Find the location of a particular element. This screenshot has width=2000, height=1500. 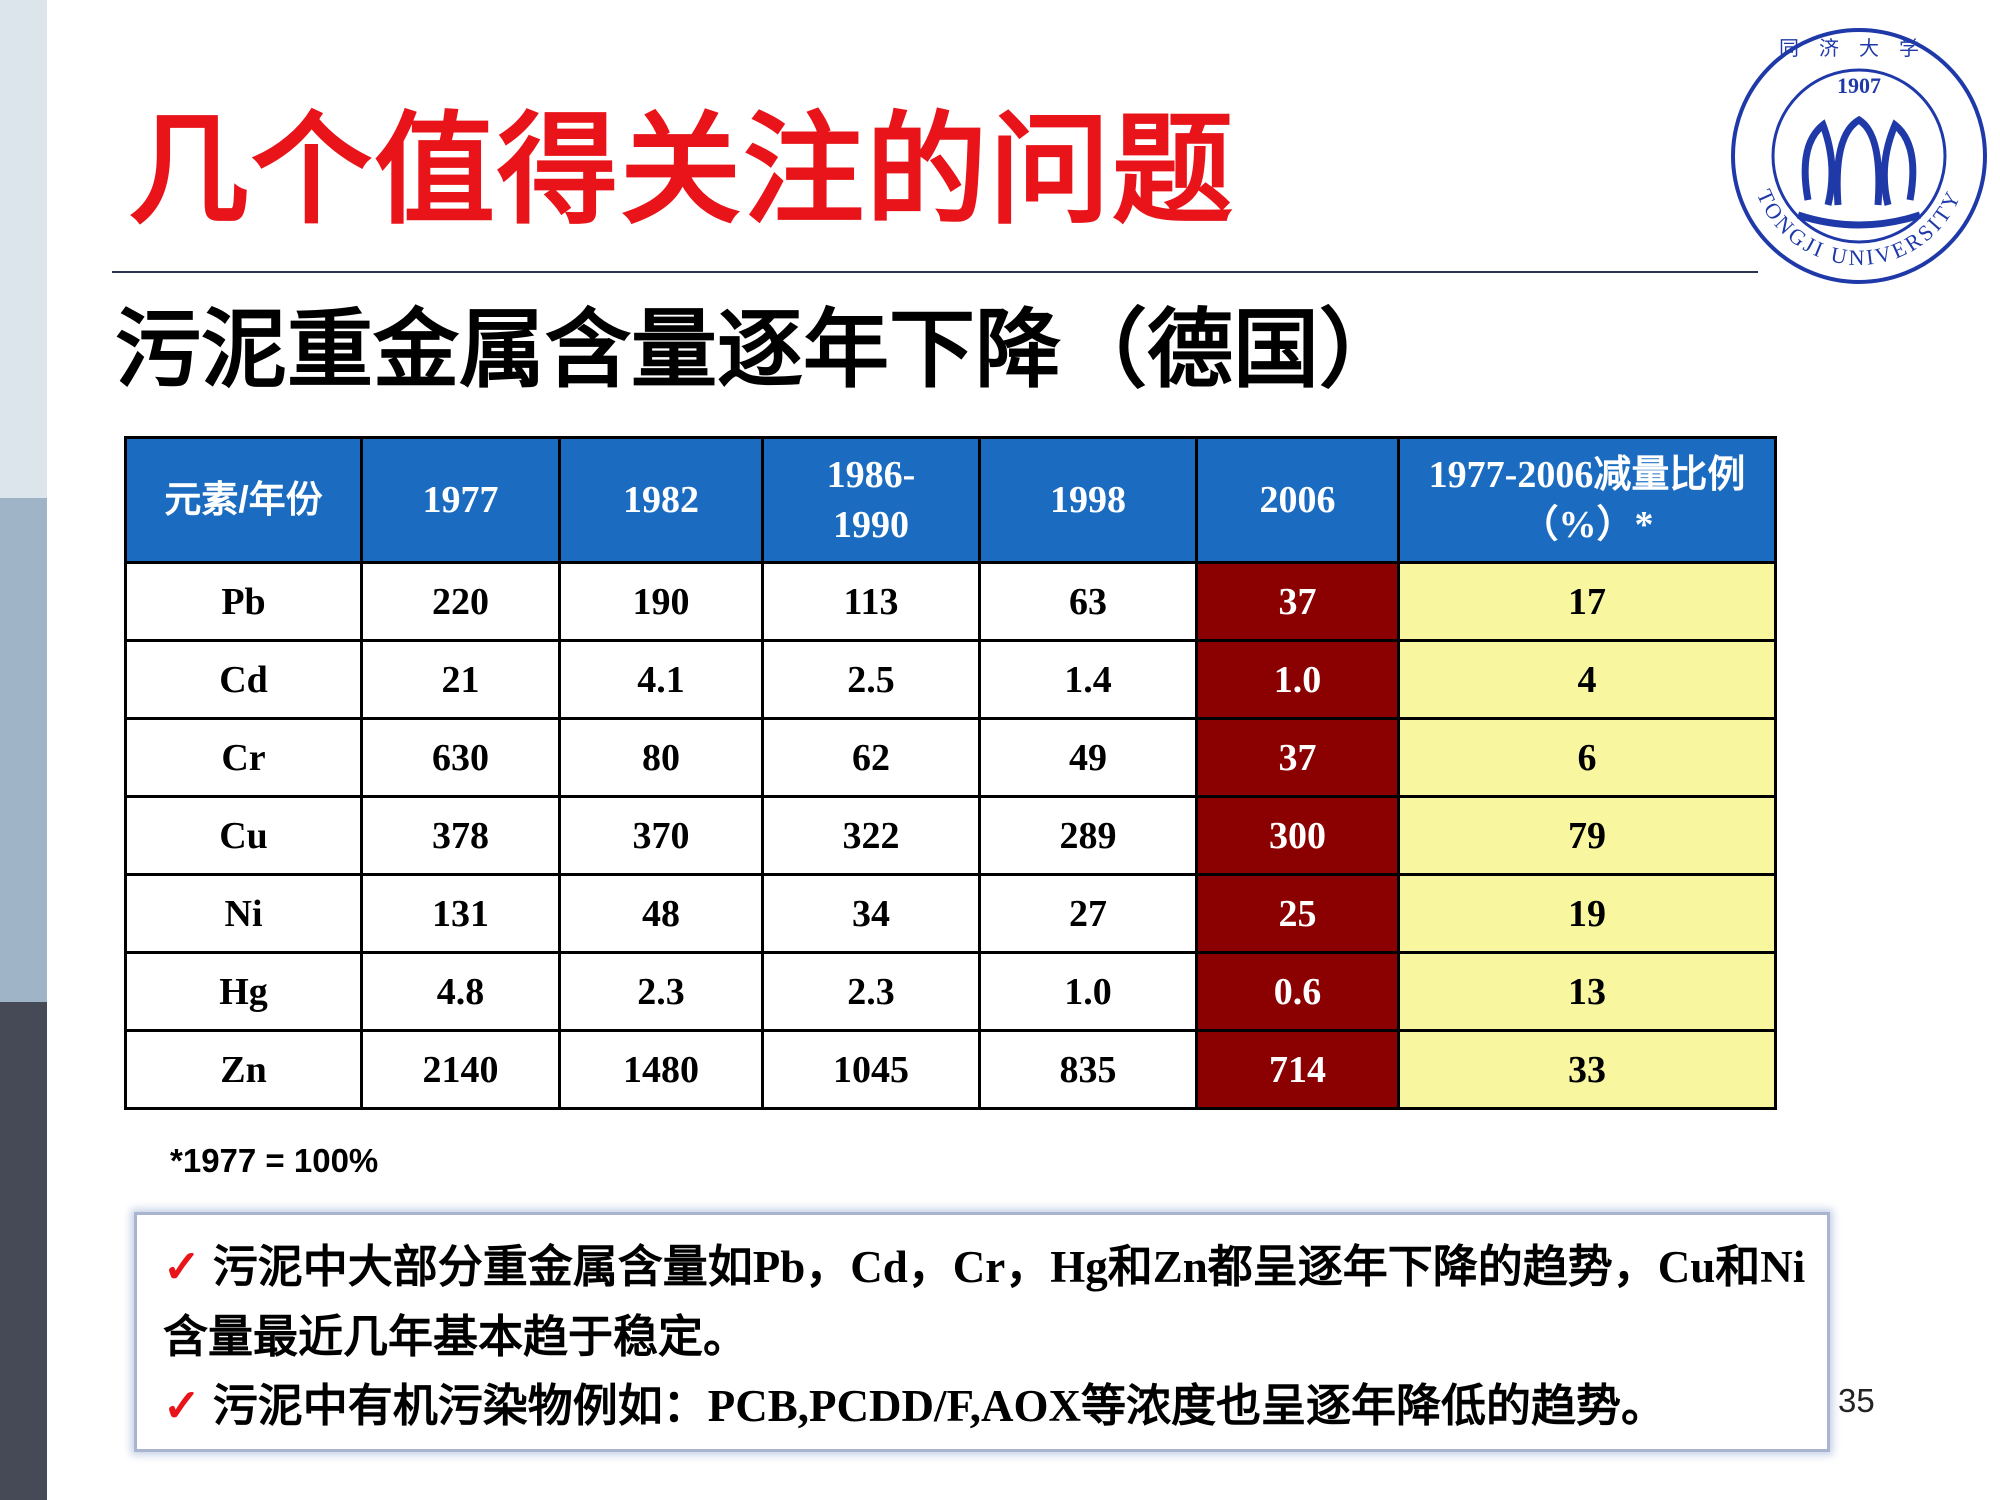

title-rule is located at coordinates (935, 272).